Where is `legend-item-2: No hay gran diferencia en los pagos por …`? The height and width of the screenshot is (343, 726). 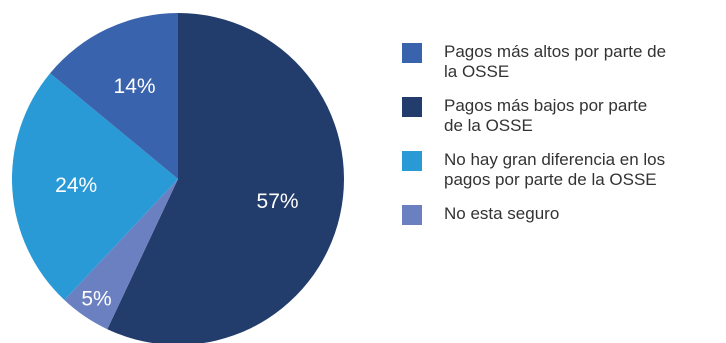
legend-item-2: No hay gran diferencia en los pagos por … is located at coordinates (563, 170).